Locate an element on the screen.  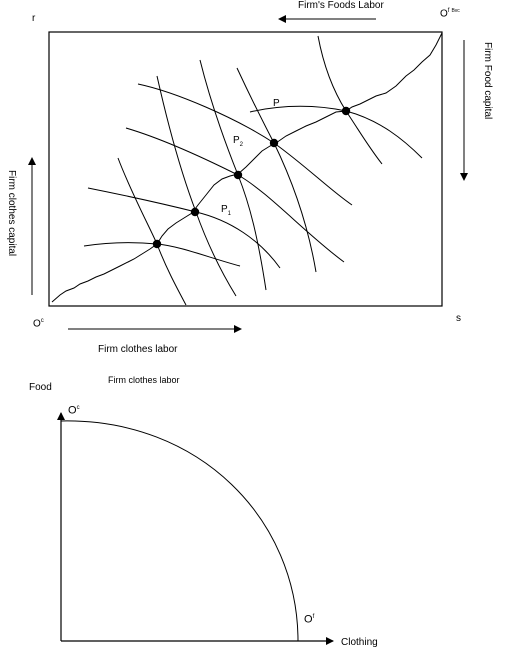
point-label-p2: P2 is located at coordinates (238, 142).